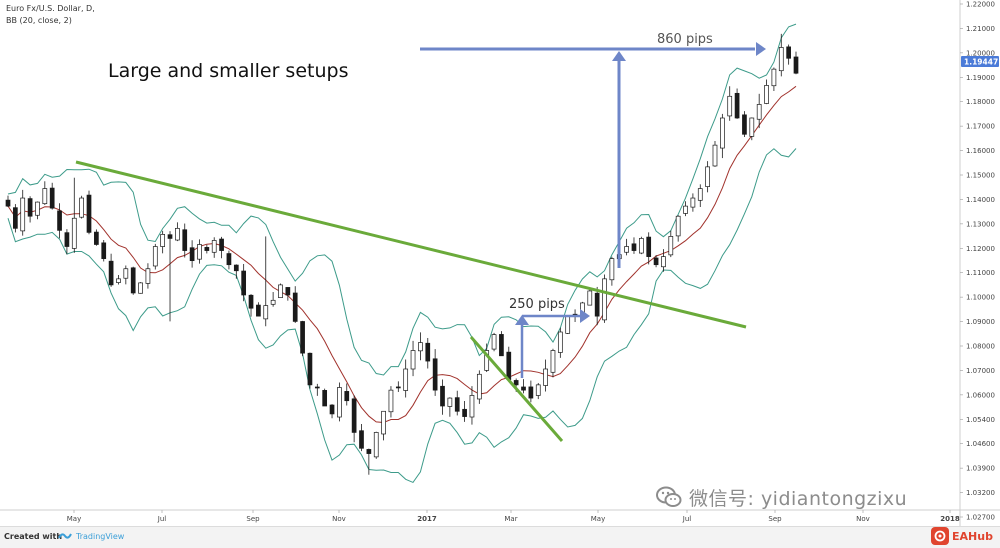  What do you see at coordinates (516, 389) in the screenshot?
I see `small-trendline` at bounding box center [516, 389].